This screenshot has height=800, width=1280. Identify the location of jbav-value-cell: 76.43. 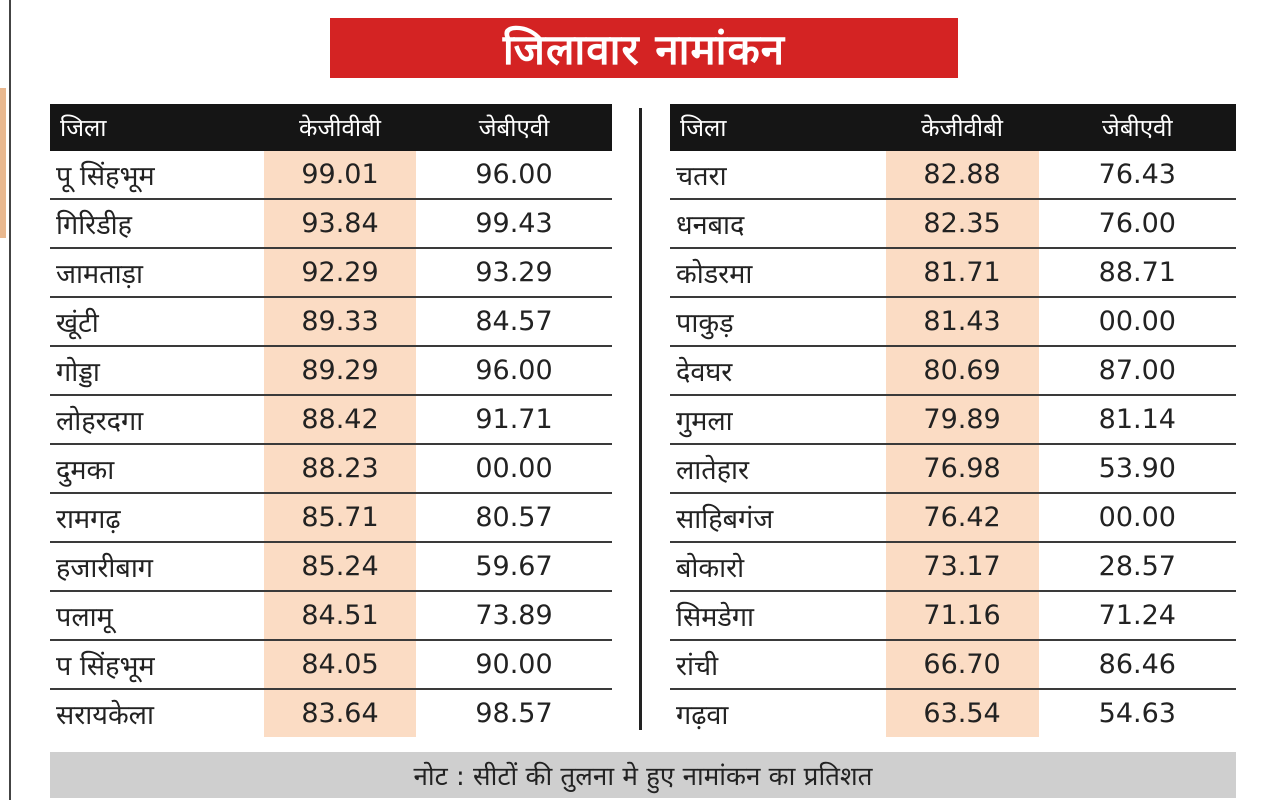
(1137, 175).